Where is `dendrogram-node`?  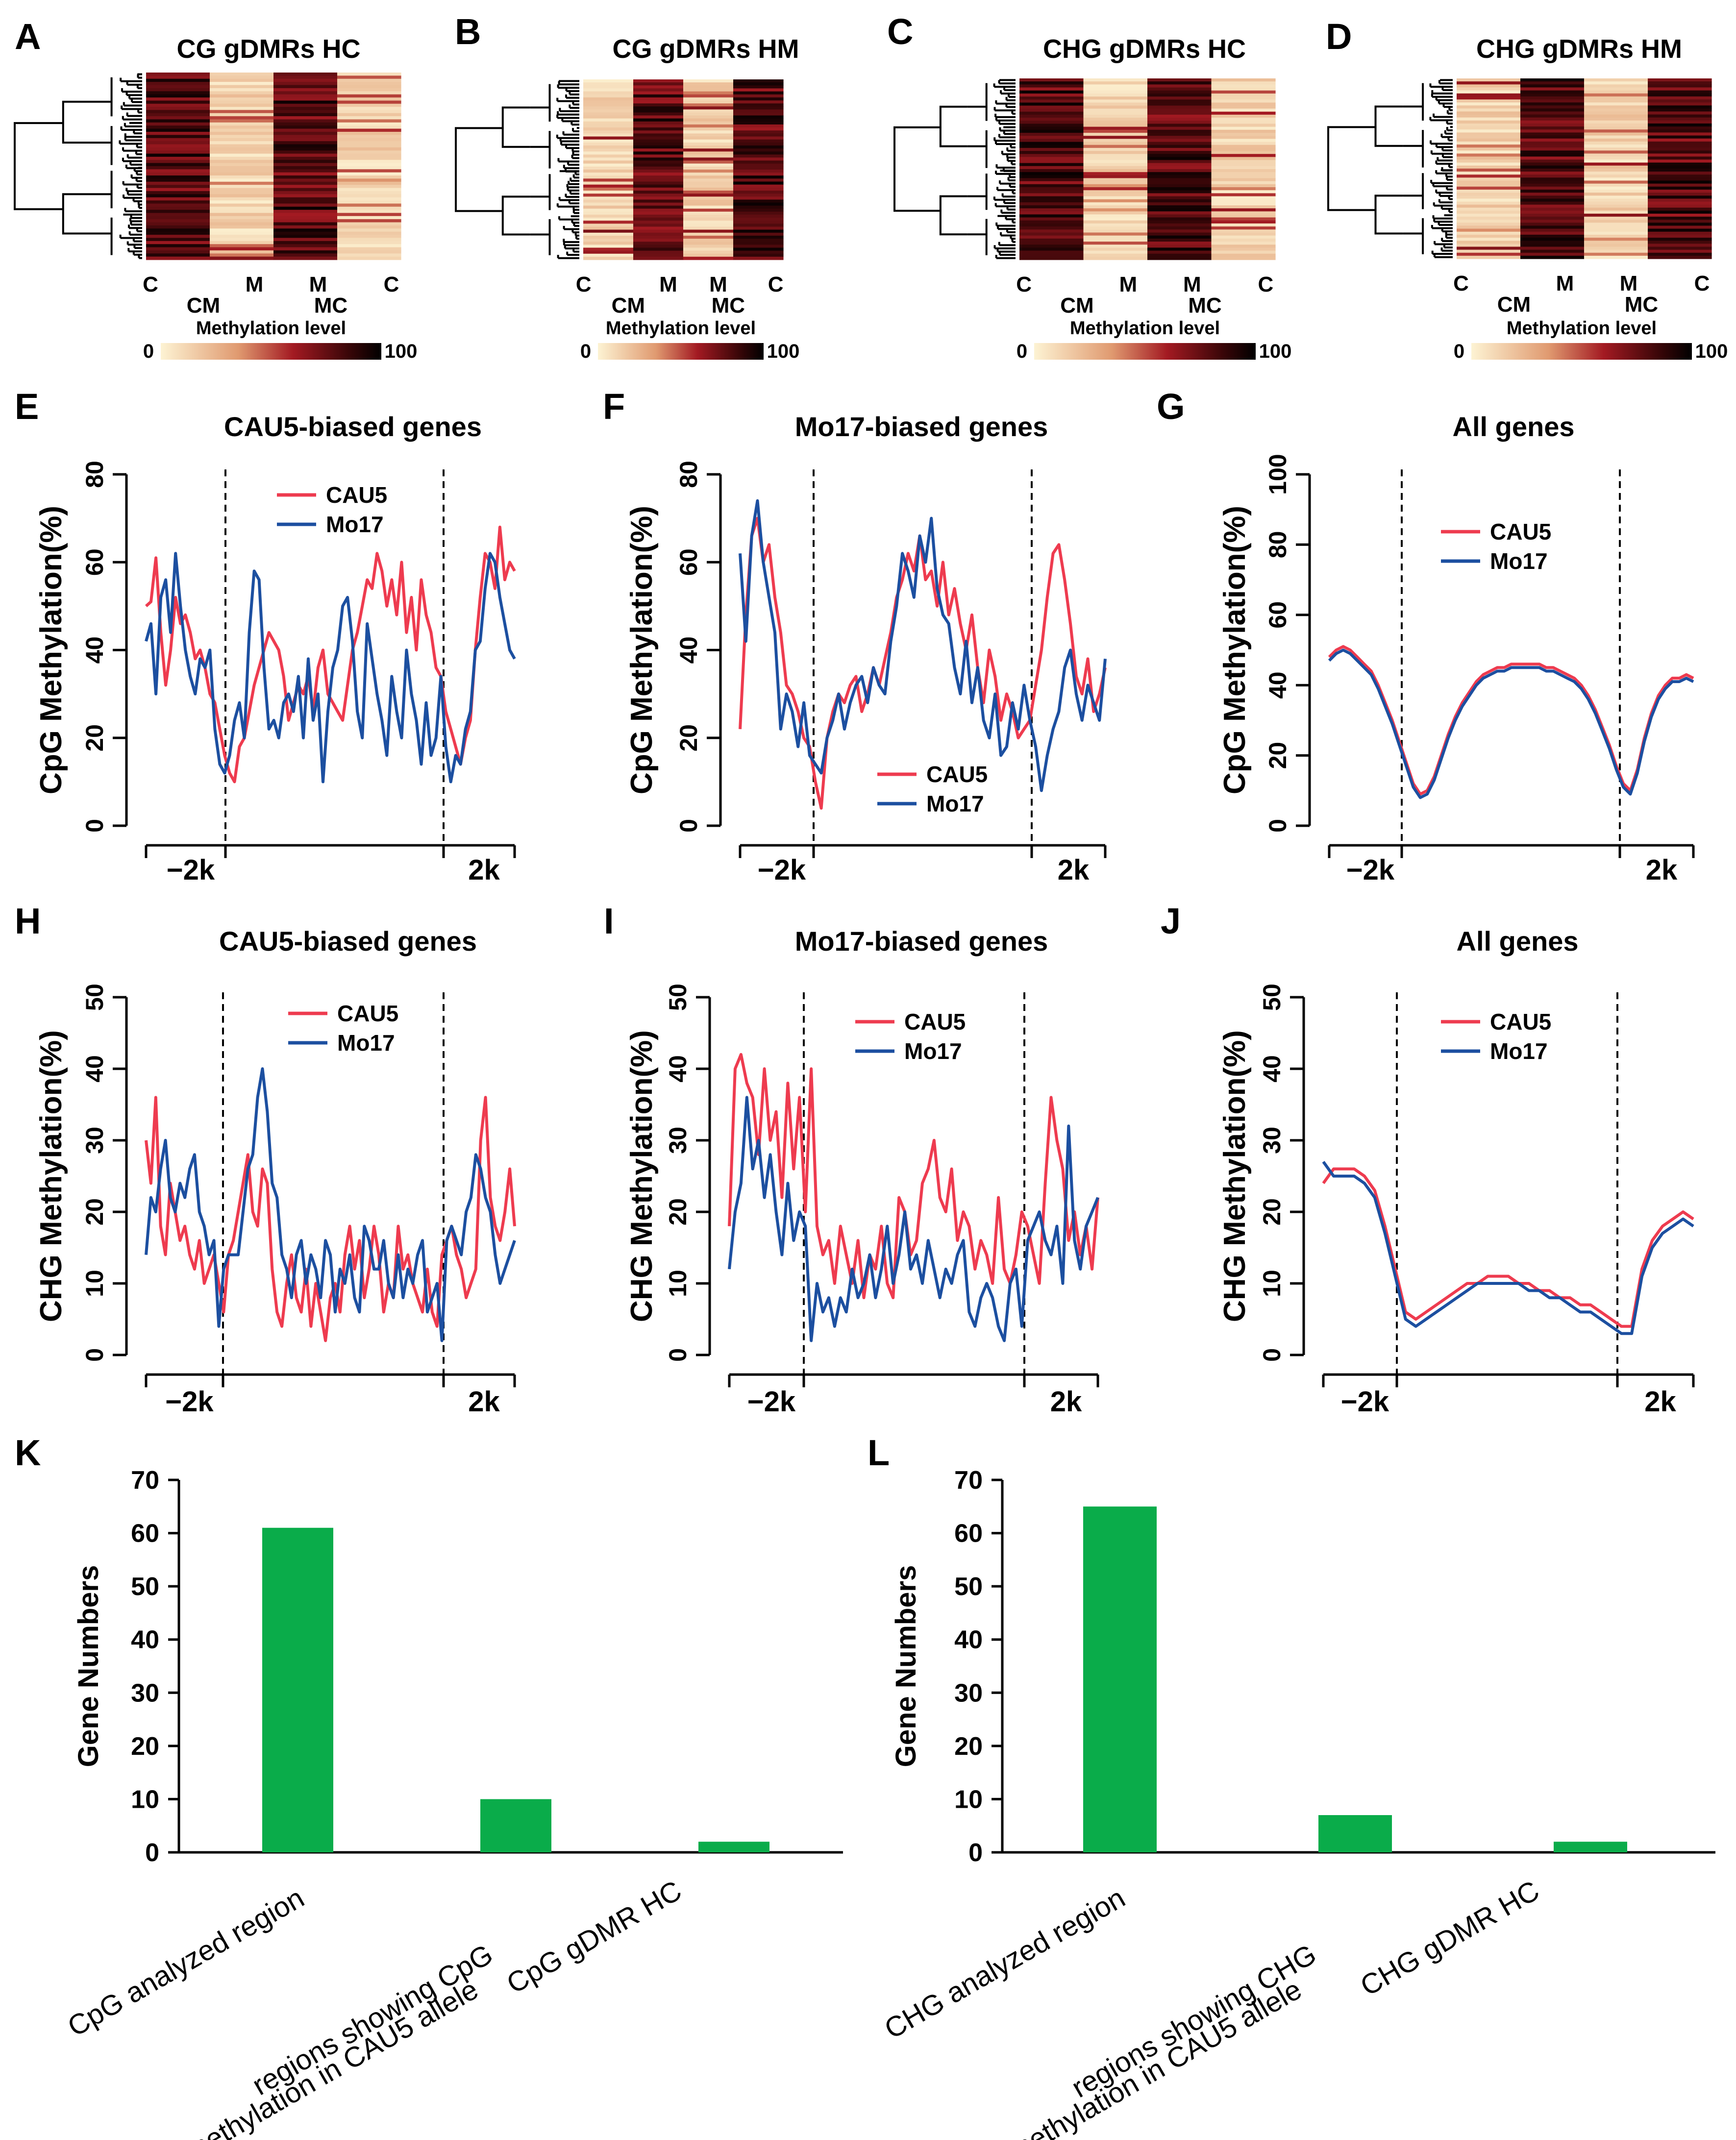
dendrogram-node is located at coordinates (1413, 236).